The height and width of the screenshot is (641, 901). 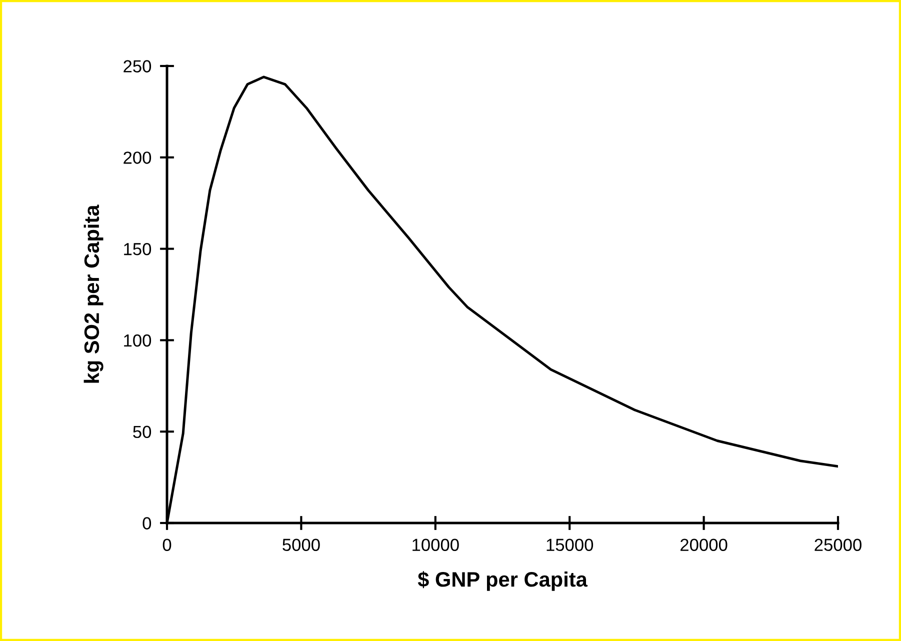 I want to click on y-axis-title: kg SO2 per Capita, so click(x=94, y=293).